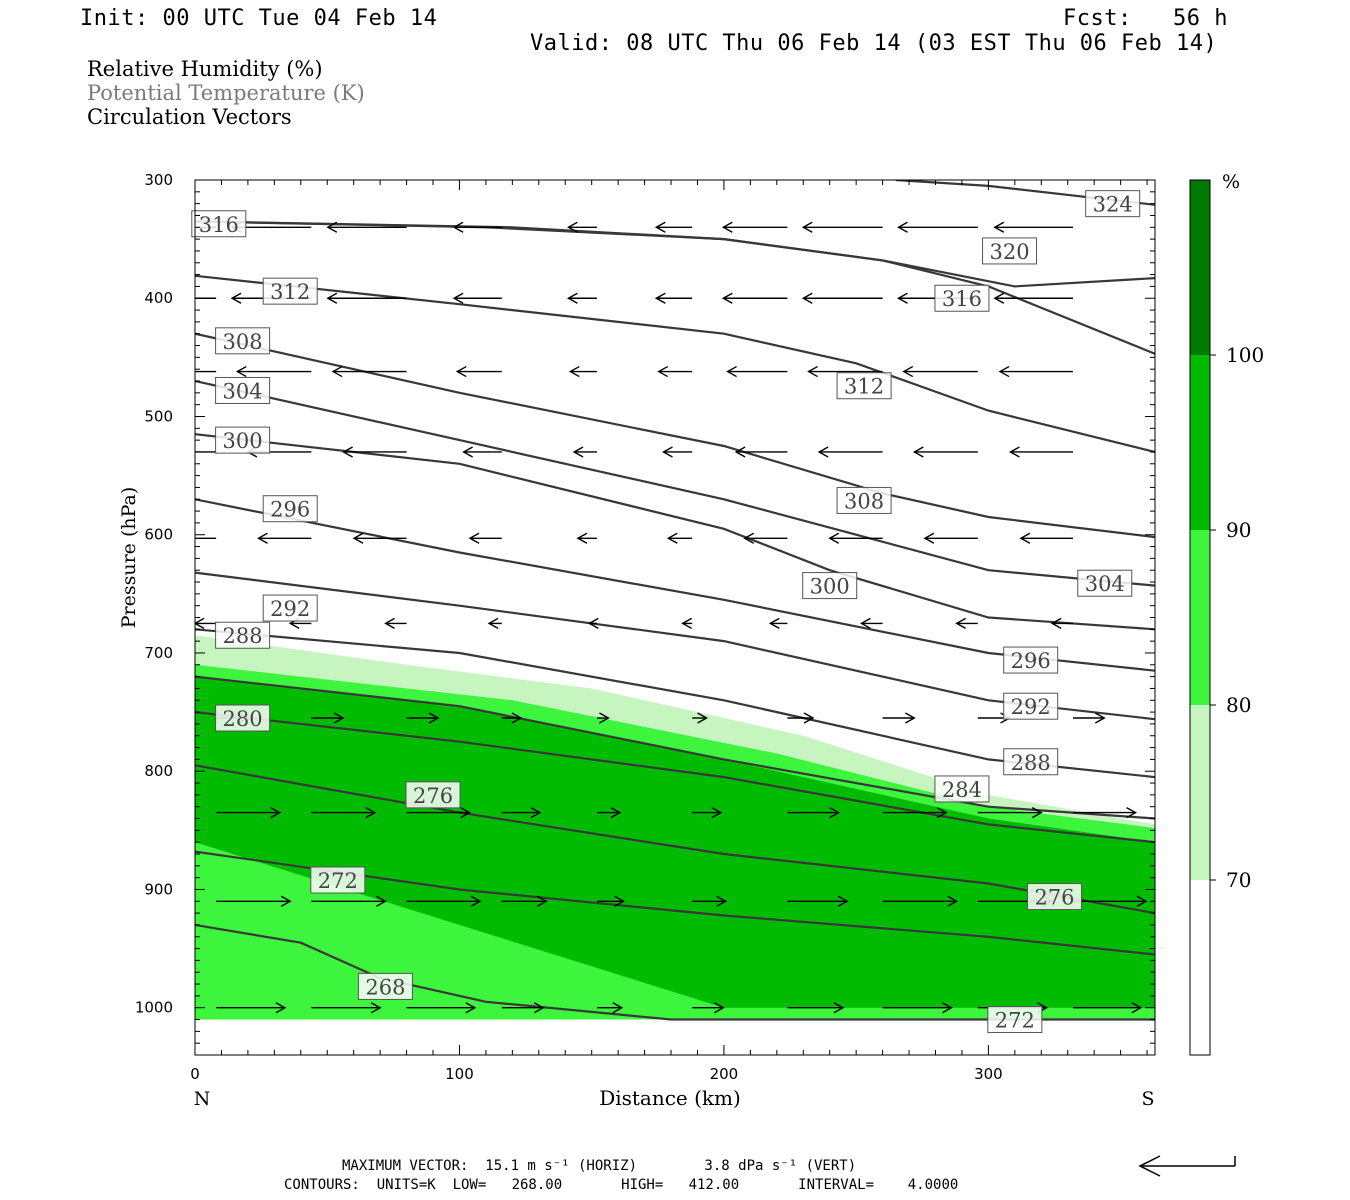 The width and height of the screenshot is (1350, 1200). I want to click on colorbar-unit: %, so click(1231, 182).